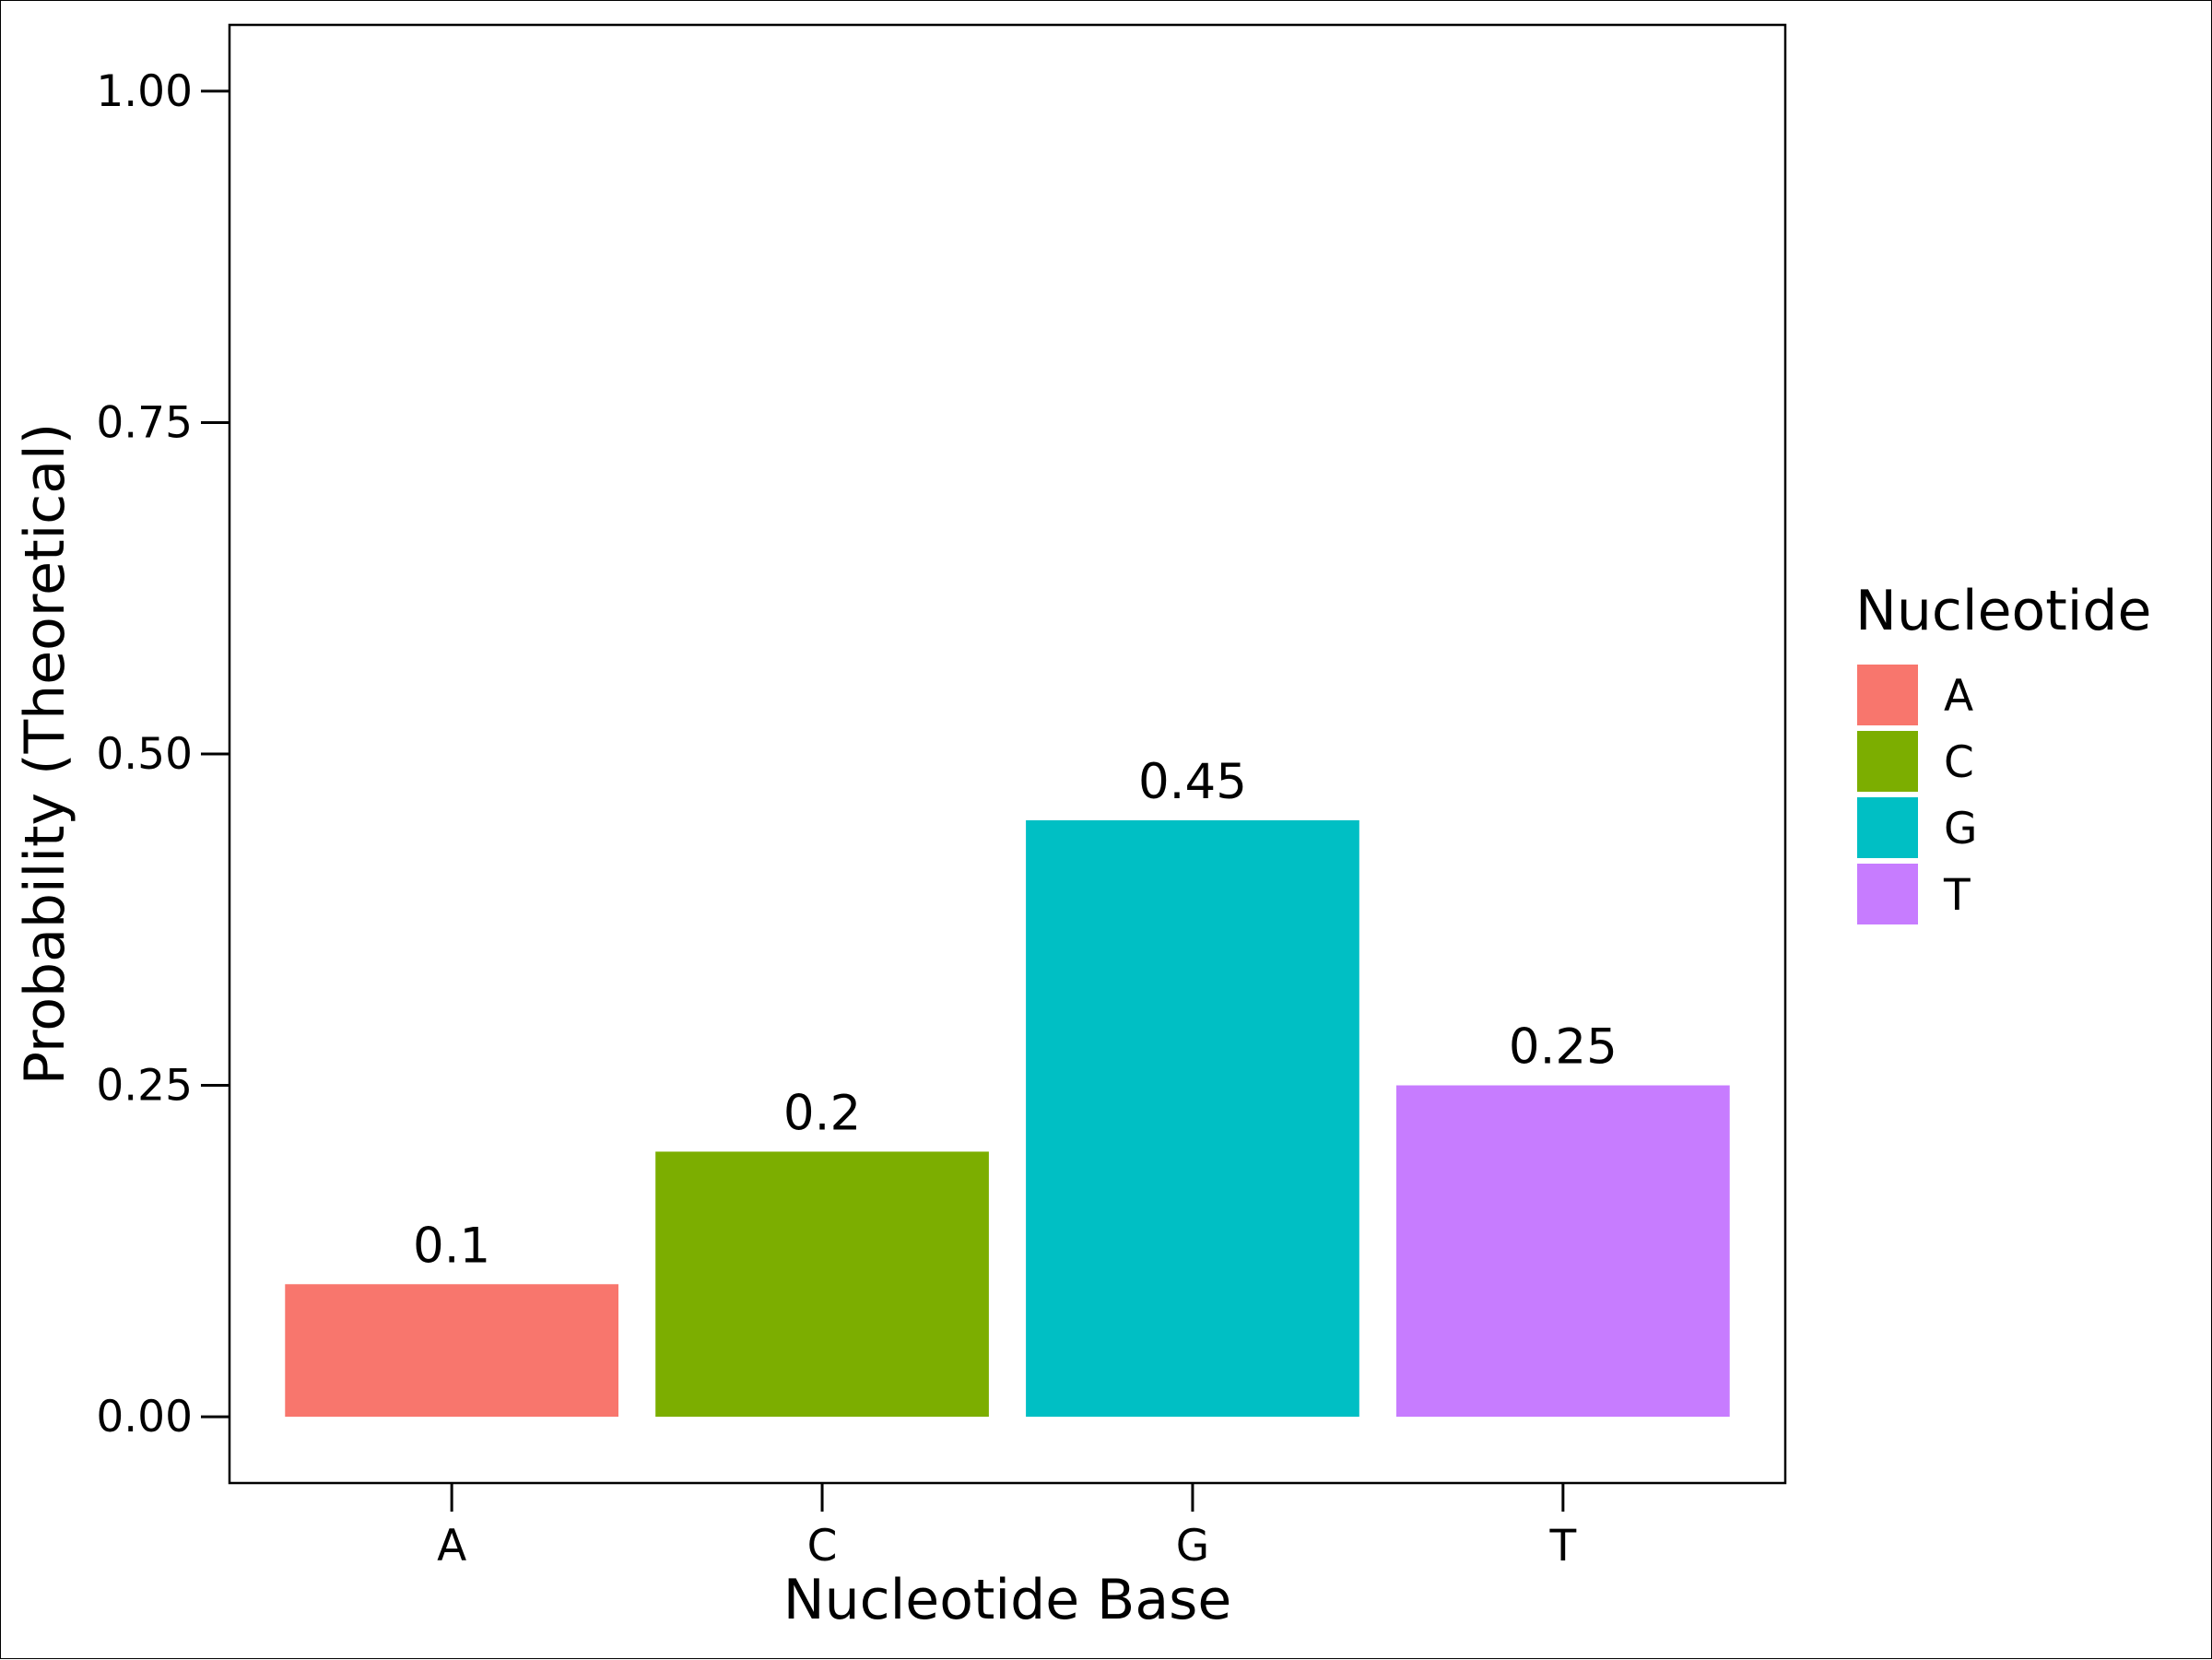 This screenshot has width=2212, height=1660. I want to click on legend-label-A: A, so click(1958, 696).